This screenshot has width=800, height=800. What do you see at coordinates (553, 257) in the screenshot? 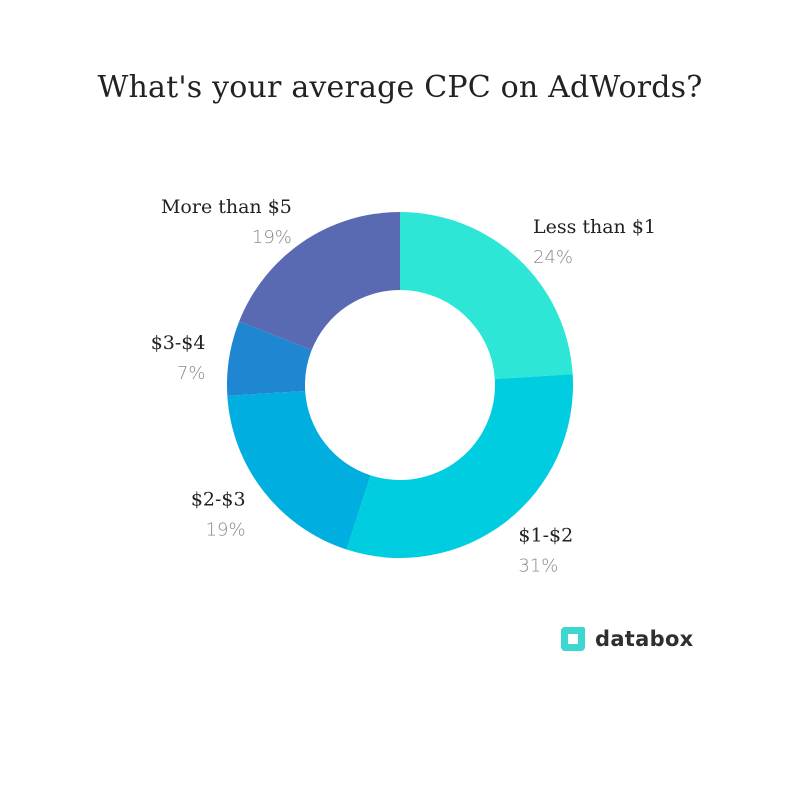
I see `slice-value-label-0: 24%` at bounding box center [553, 257].